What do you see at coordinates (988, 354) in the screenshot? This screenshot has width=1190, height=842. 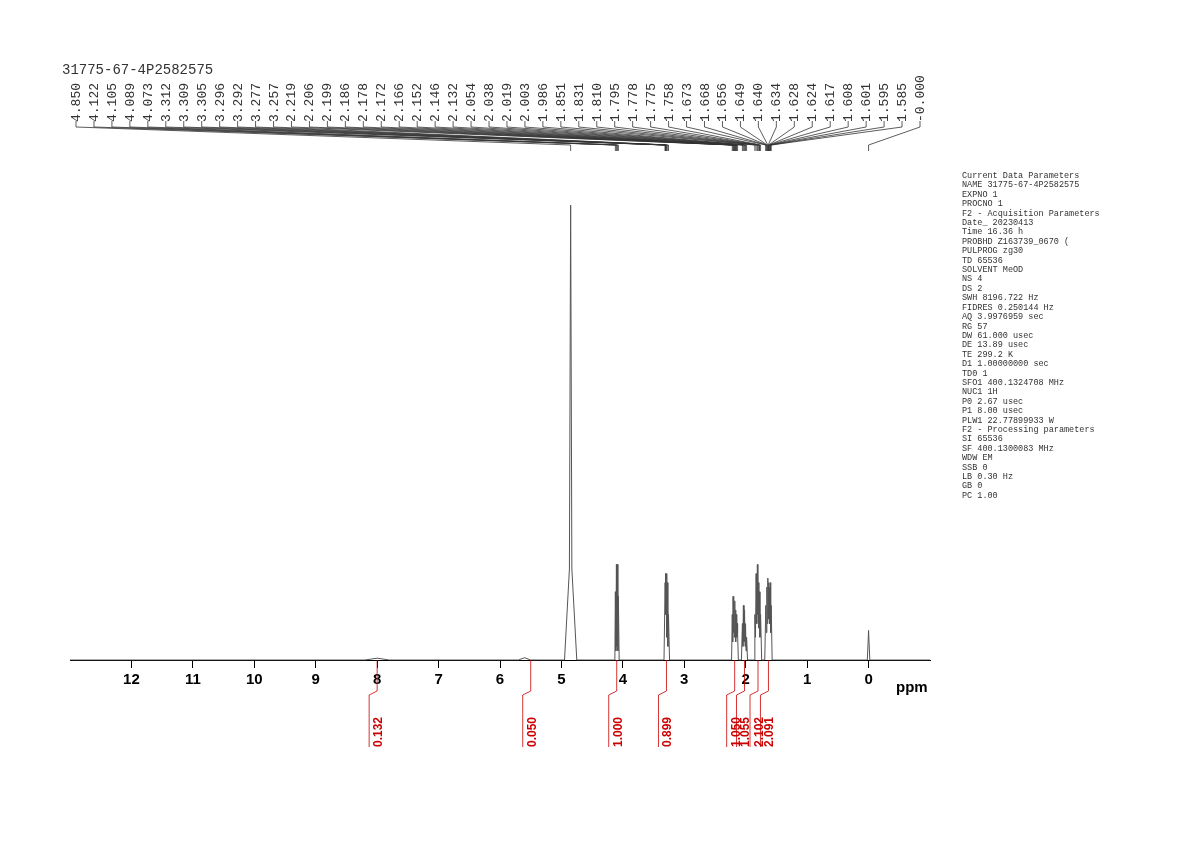 I see `text: TE 299.2 K` at bounding box center [988, 354].